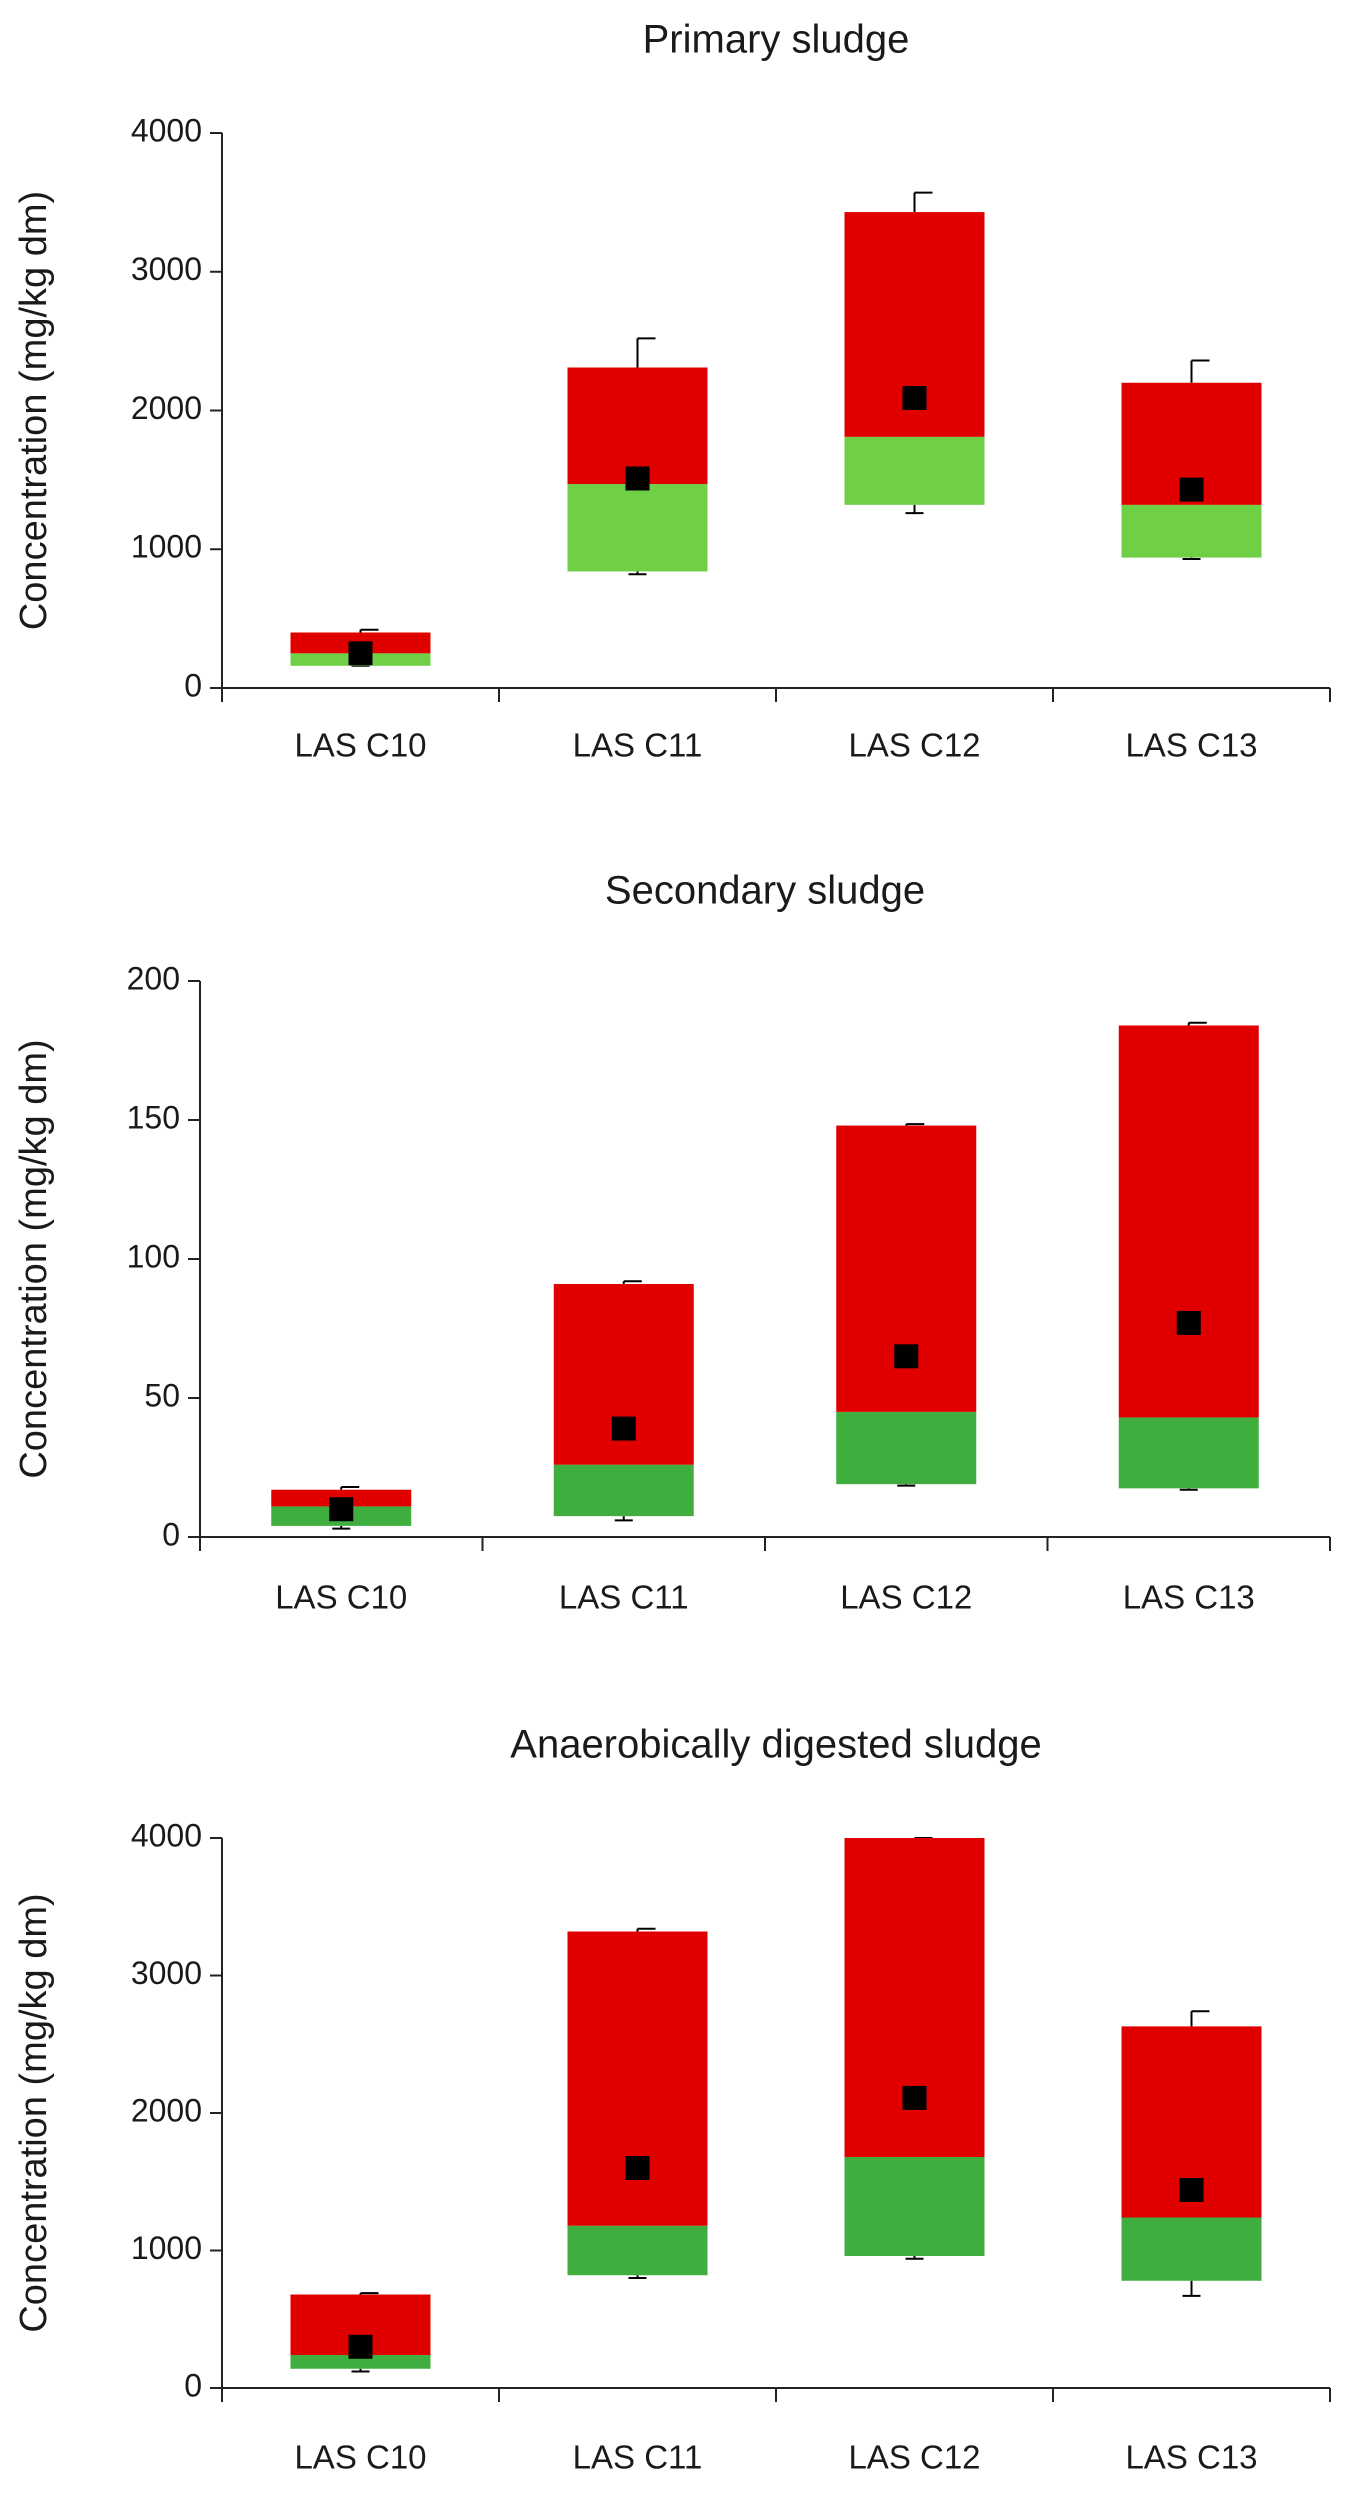 This screenshot has height=2497, width=1350. I want to click on y-tick-label: 50, so click(162, 1395).